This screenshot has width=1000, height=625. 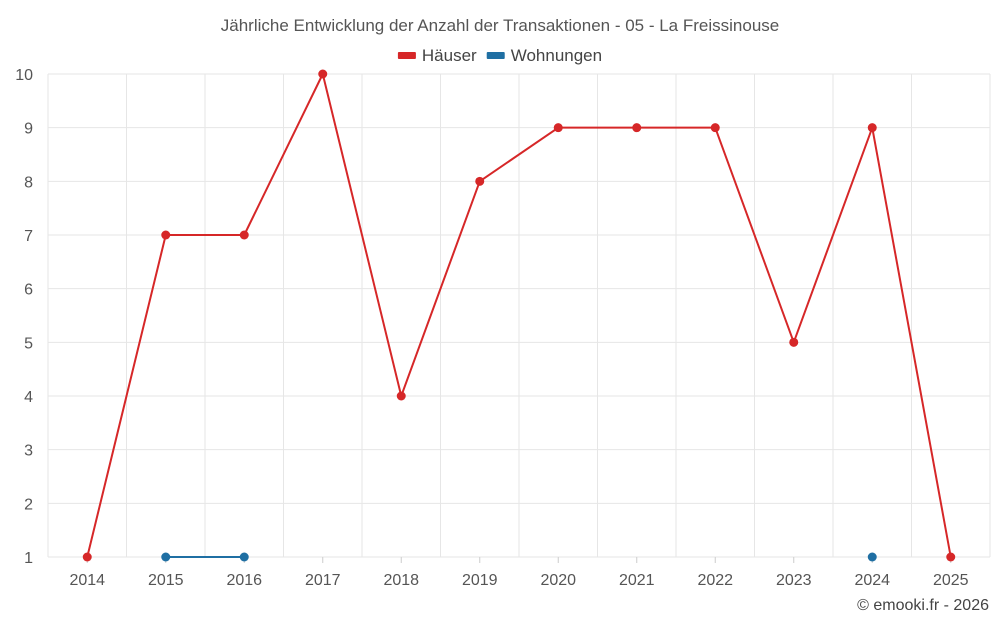 What do you see at coordinates (637, 580) in the screenshot?
I see `x-tick-label: 2021` at bounding box center [637, 580].